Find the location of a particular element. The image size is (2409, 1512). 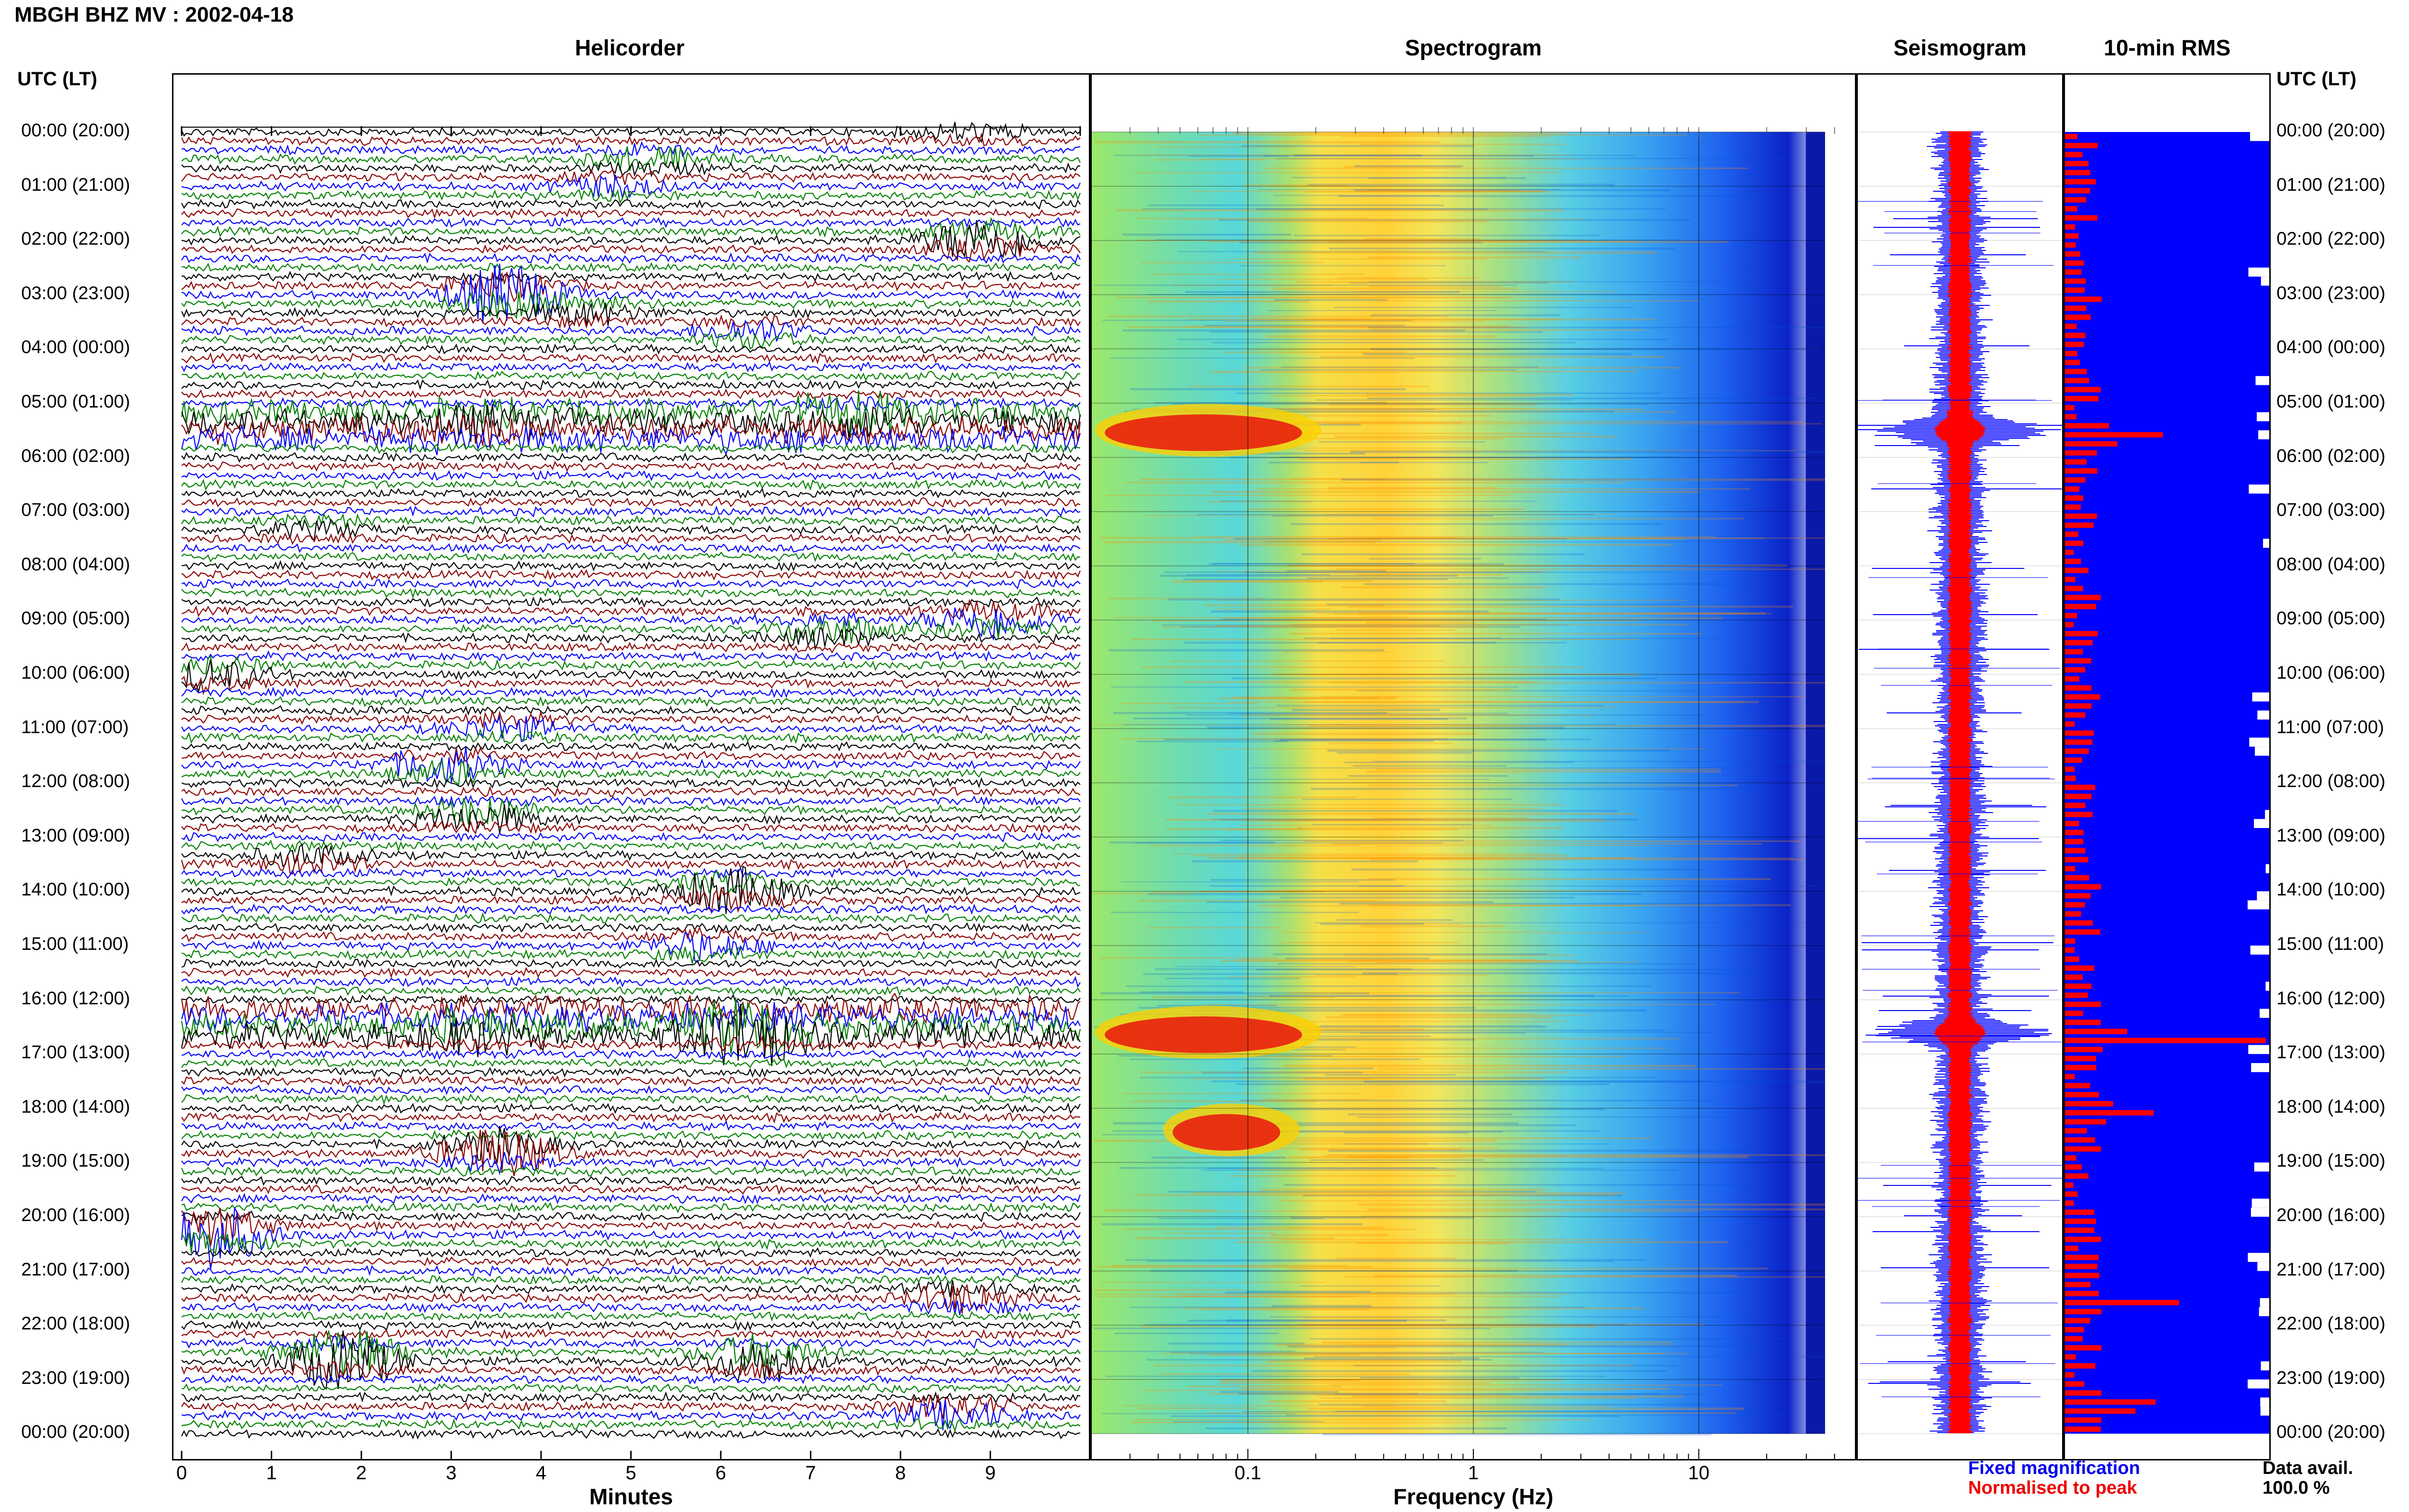

left-time-label: 12:00 (08:00) is located at coordinates (76, 781).